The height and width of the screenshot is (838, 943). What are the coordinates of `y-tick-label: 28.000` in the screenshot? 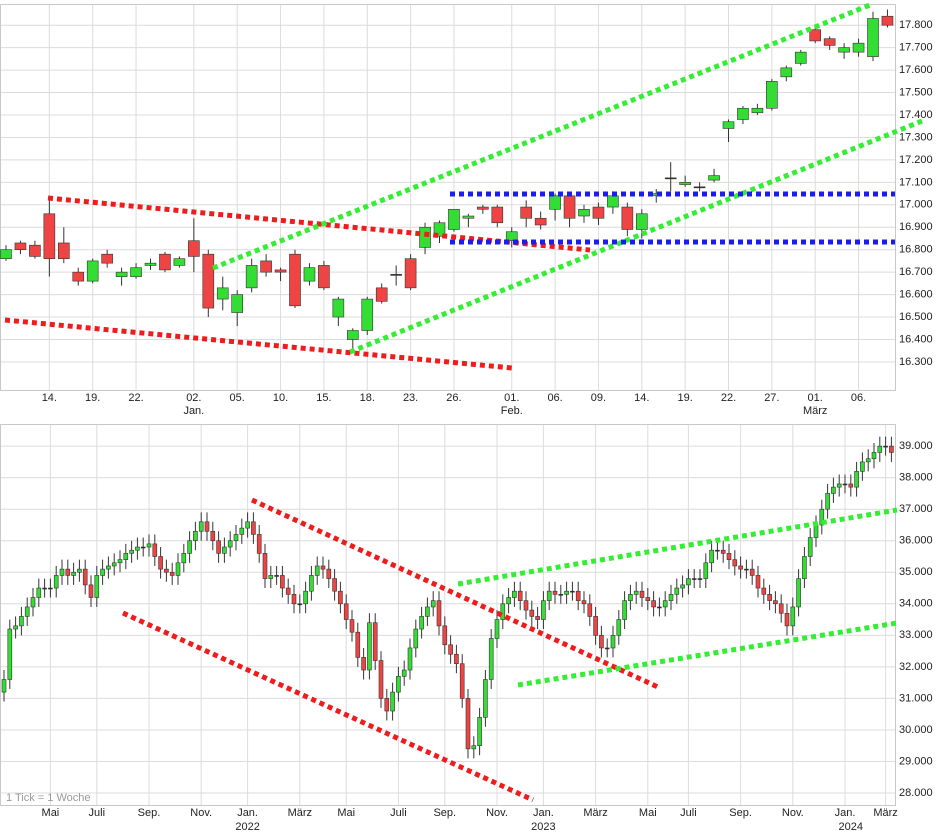 It's located at (916, 793).